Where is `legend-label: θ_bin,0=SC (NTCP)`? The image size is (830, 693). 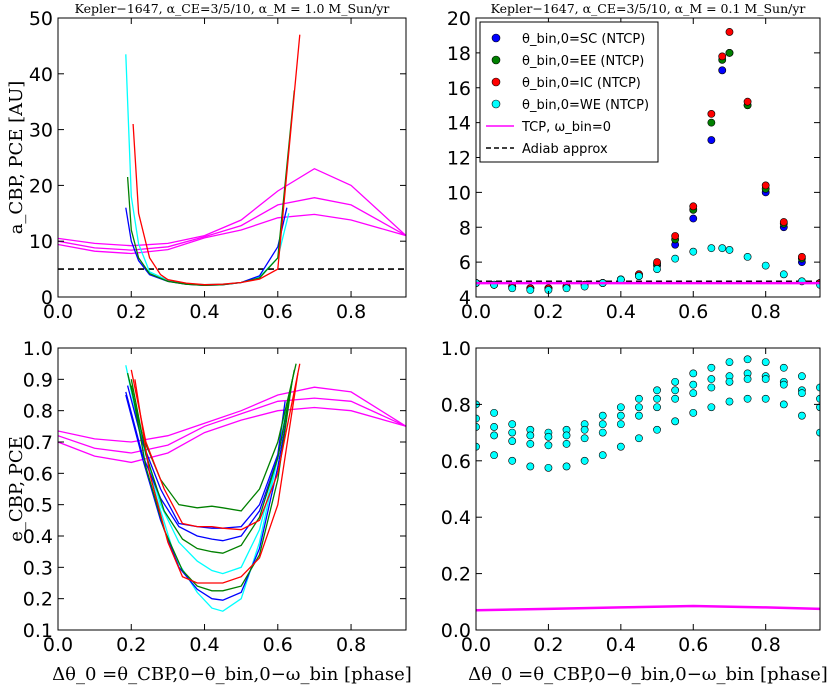 legend-label: θ_bin,0=SC (NTCP) is located at coordinates (583, 39).